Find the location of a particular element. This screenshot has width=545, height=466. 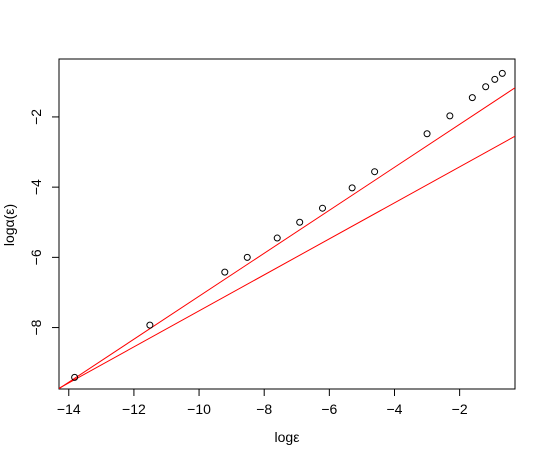

y-tick-label: −4 is located at coordinates (36, 187).